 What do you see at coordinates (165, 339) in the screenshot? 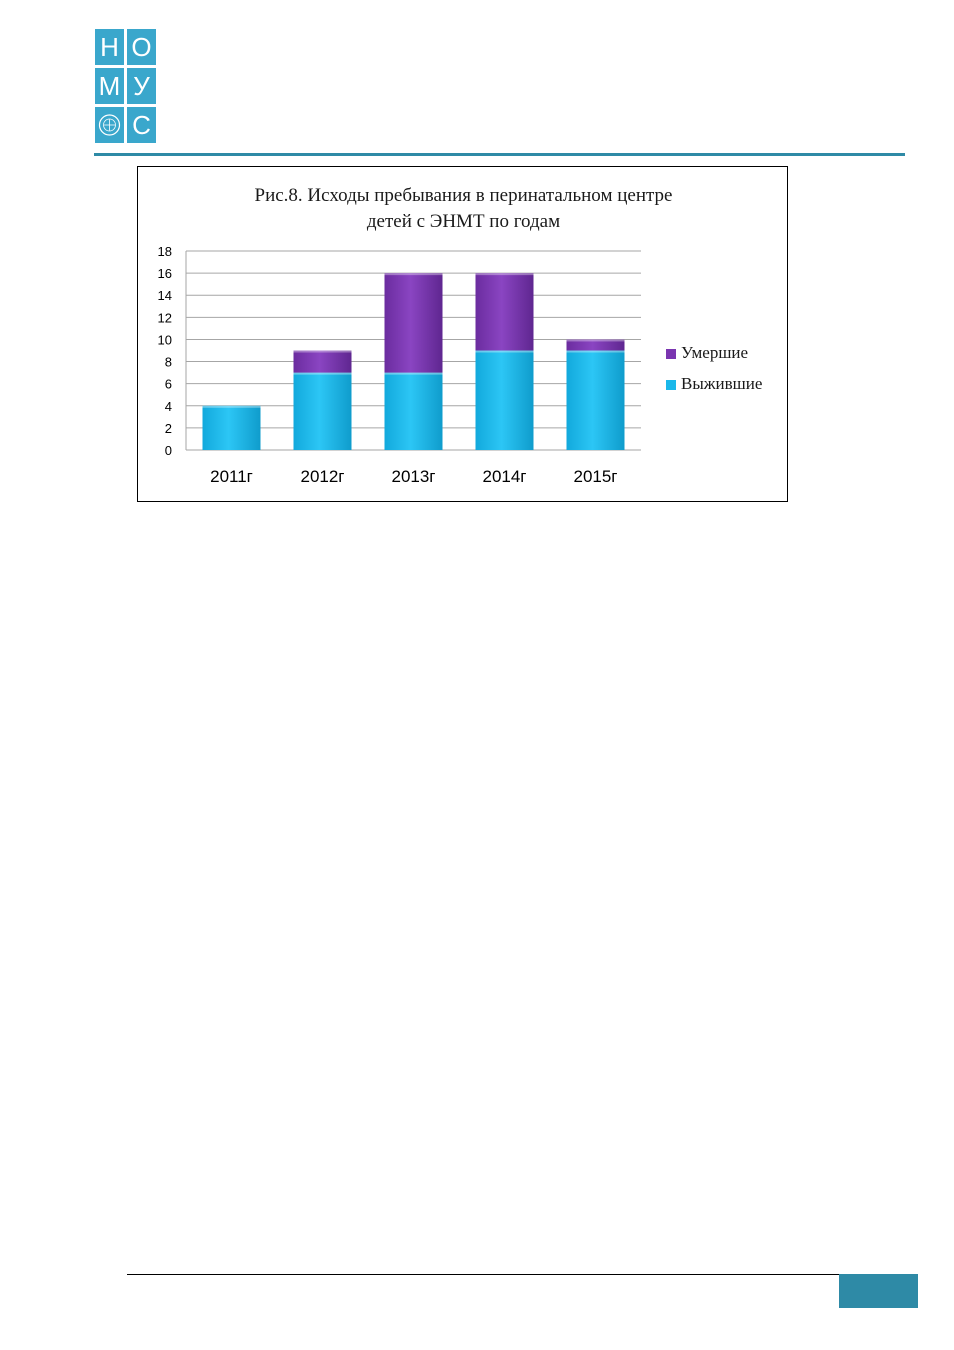
I see `y-tick-label: 10` at bounding box center [165, 339].